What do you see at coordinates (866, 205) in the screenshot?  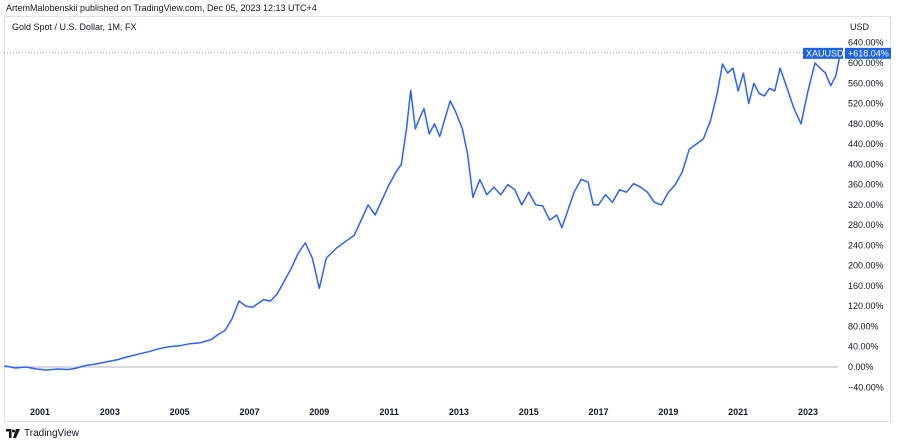 I see `y-tick-label: 320.00%` at bounding box center [866, 205].